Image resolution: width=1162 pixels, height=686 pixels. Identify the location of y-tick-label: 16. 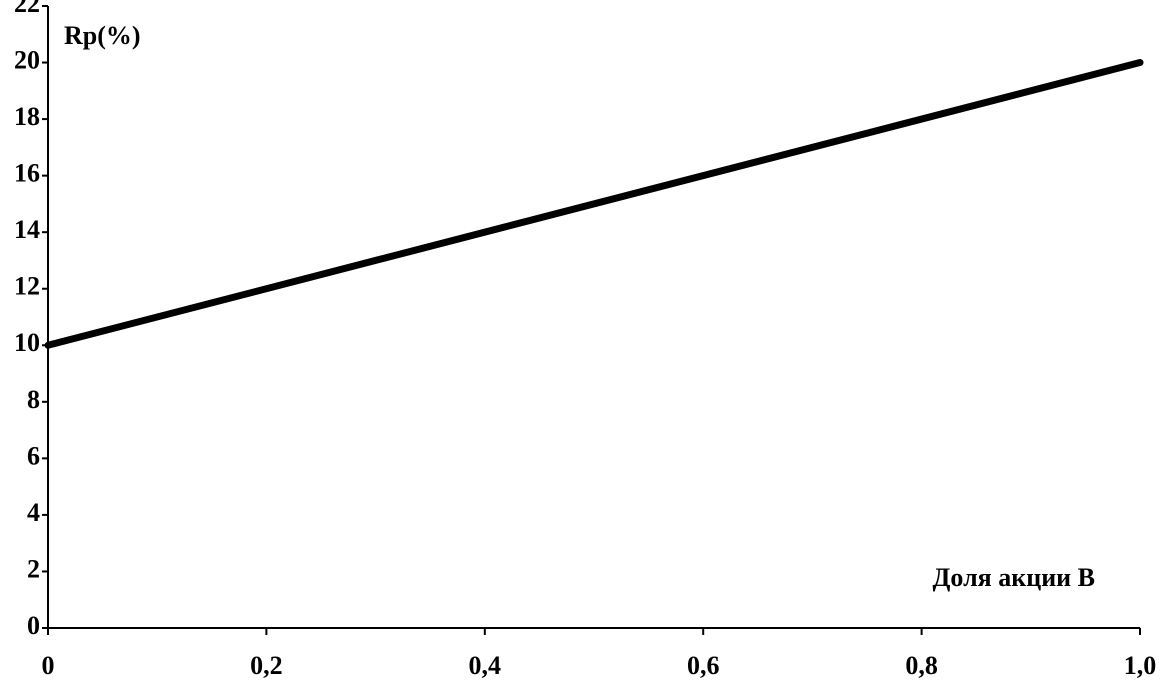
(27, 173).